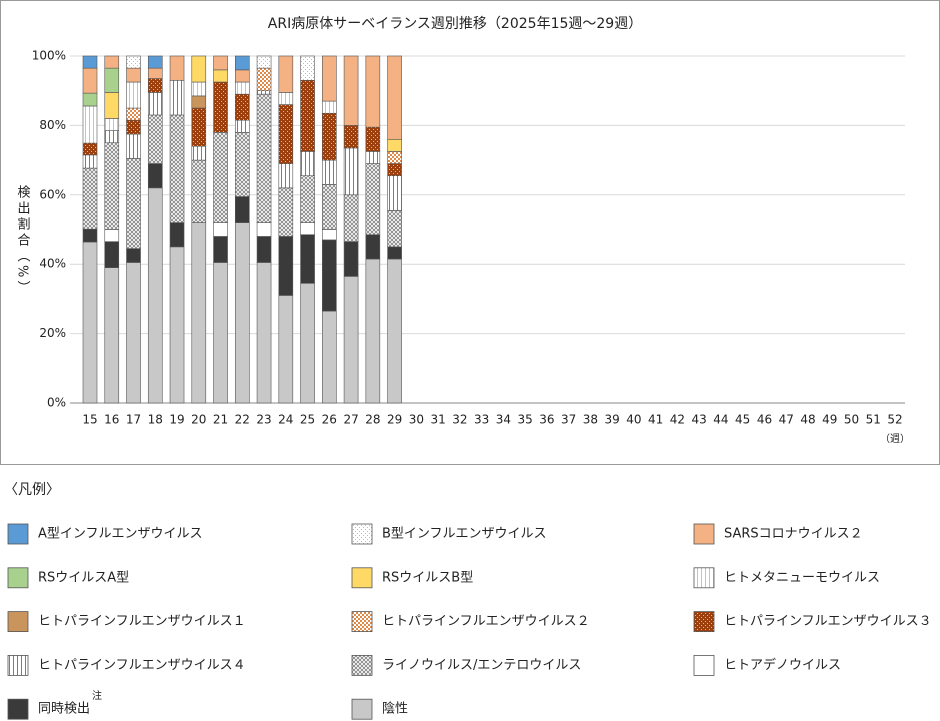 This screenshot has height=721, width=940. What do you see at coordinates (742, 420) in the screenshot?
I see `x-tick-label: 45` at bounding box center [742, 420].